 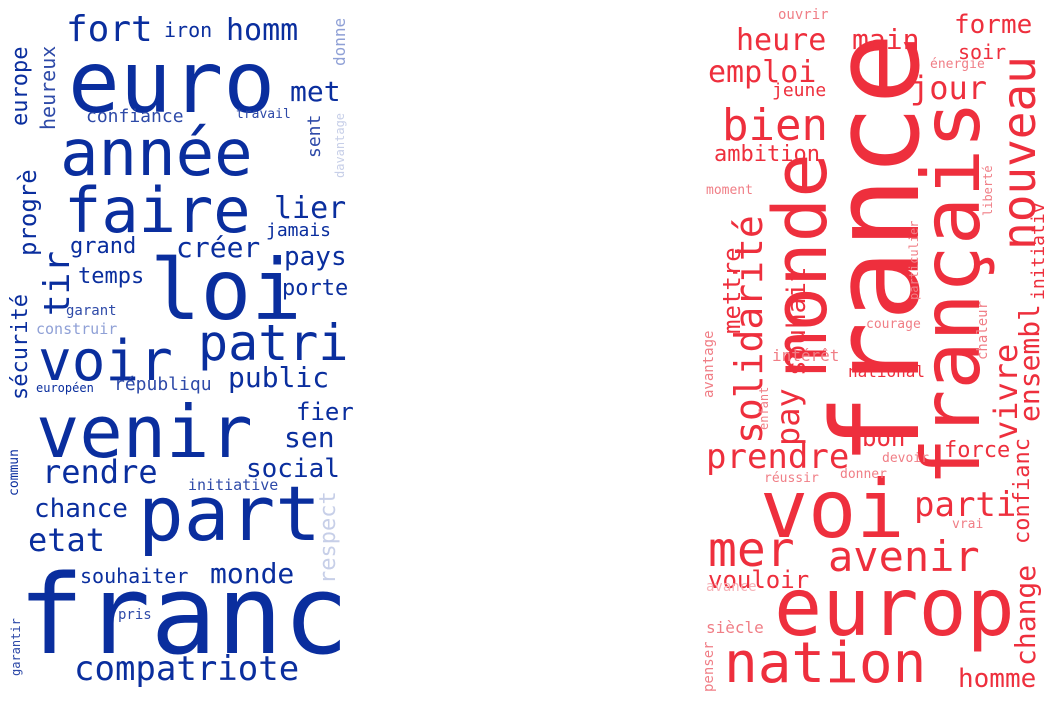 What do you see at coordinates (977, 450) in the screenshot?
I see `word-force: force` at bounding box center [977, 450].